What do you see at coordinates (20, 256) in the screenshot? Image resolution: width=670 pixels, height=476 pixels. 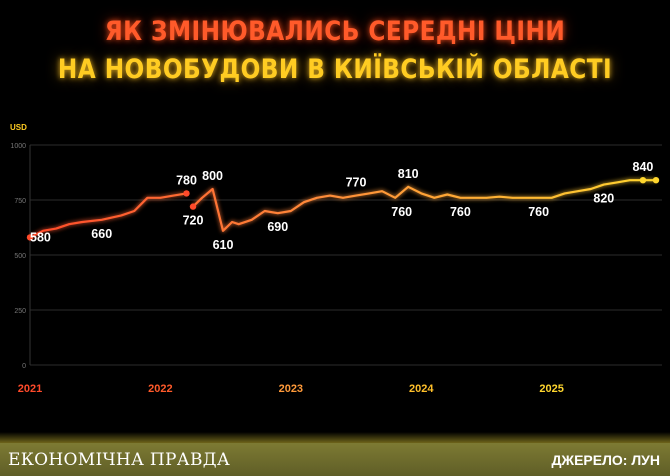 I see `y-tick-label: 500` at bounding box center [20, 256].